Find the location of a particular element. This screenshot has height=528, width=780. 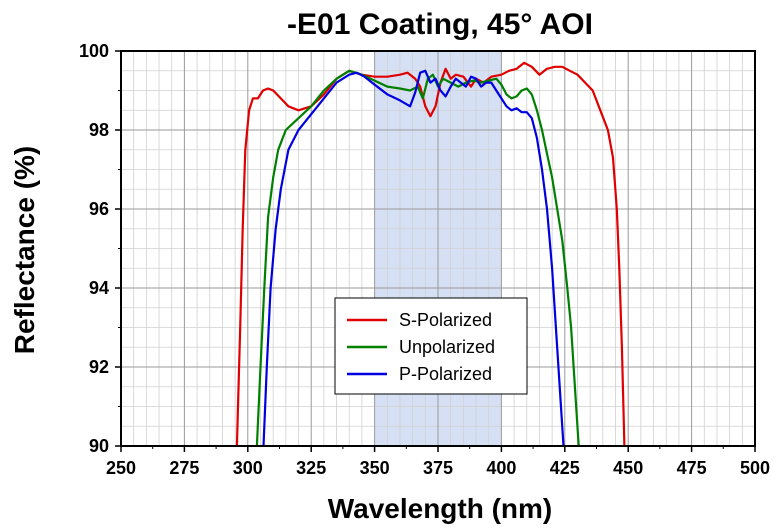

chart-title: -E01 Coating, 45° AOI is located at coordinates (440, 24).